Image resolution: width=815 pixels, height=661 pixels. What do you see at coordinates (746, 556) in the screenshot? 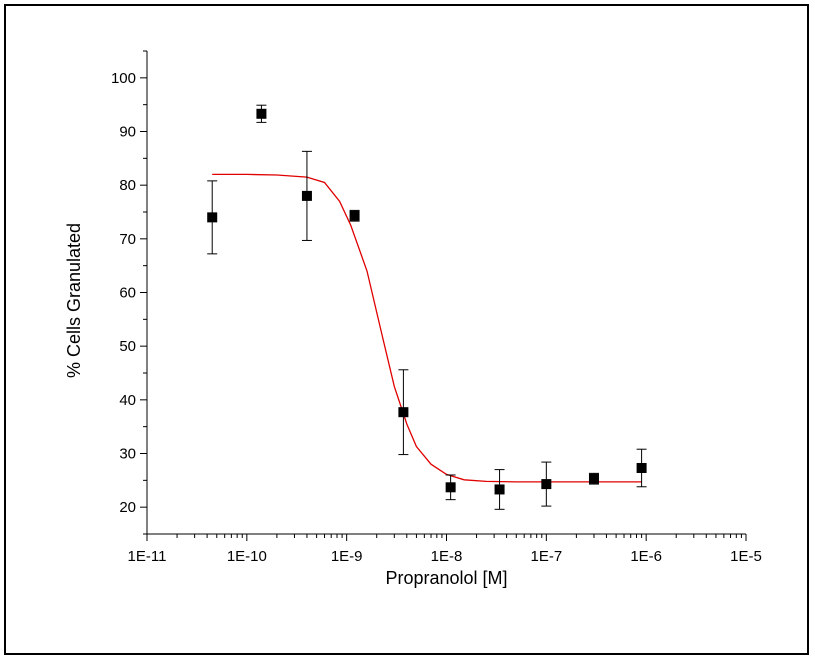
I see `x-tick-label: 1E-5` at bounding box center [746, 556].